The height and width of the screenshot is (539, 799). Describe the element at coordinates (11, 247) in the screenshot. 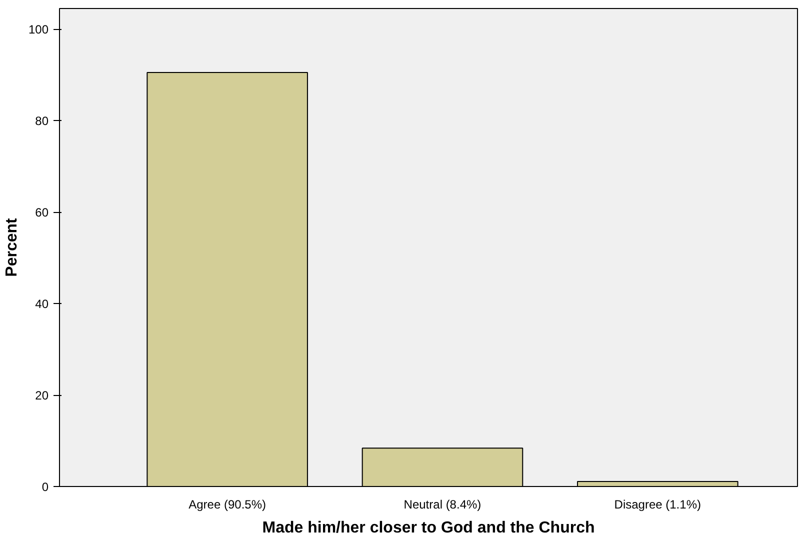

I see `y-axis-title: Percent` at that location.